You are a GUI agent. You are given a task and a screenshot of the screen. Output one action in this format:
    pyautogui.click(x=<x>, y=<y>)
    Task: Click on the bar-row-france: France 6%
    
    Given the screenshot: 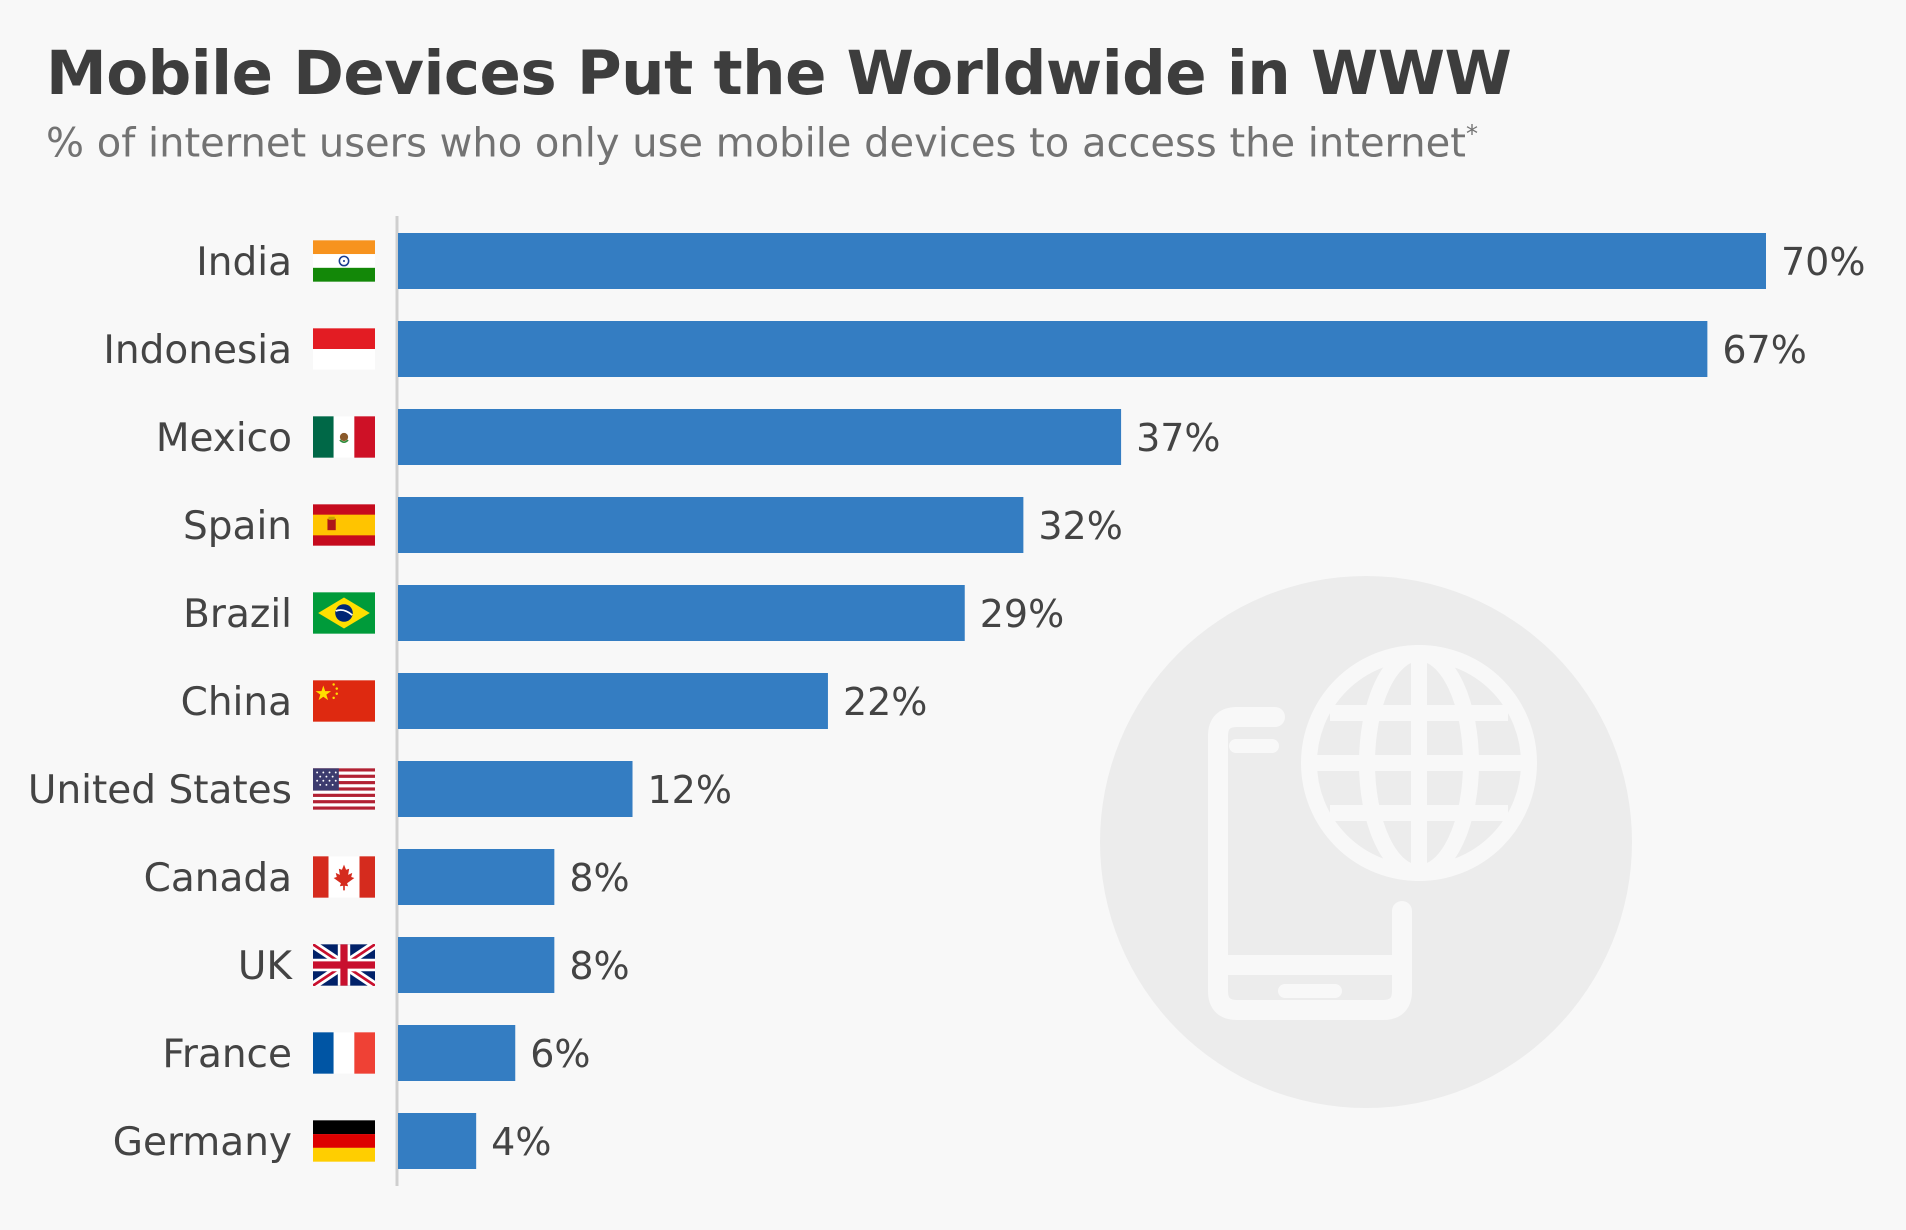 What is the action you would take?
    pyautogui.click(x=376, y=1053)
    